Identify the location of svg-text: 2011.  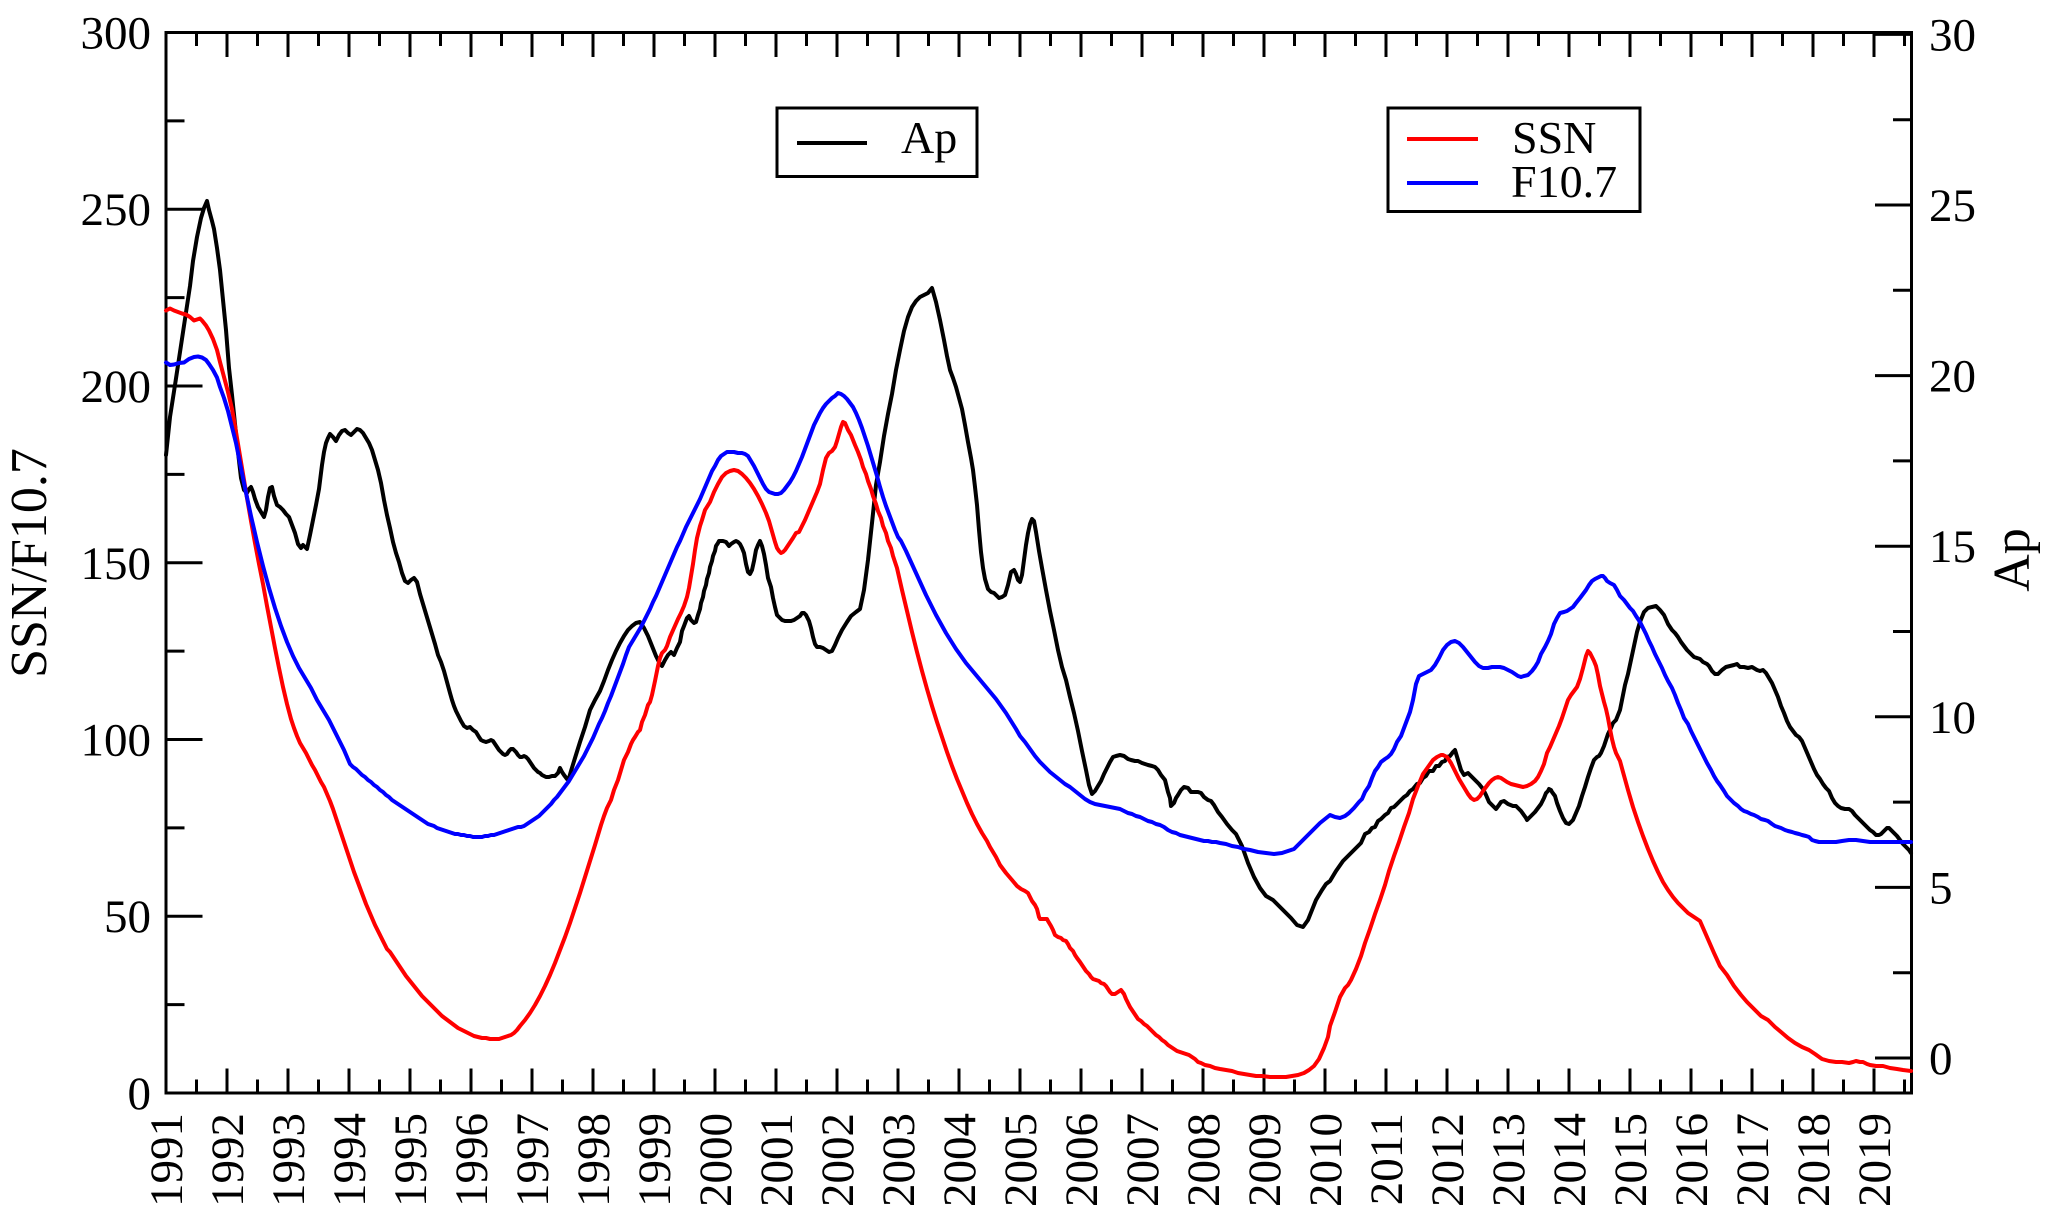
(1387, 1159).